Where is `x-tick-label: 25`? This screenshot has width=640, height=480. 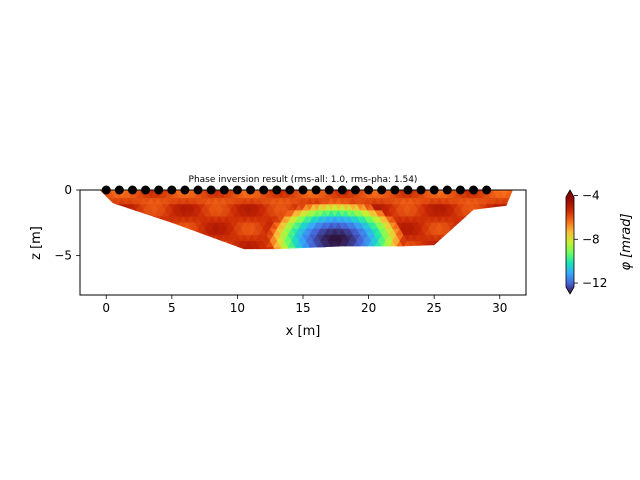 x-tick-label: 25 is located at coordinates (434, 308).